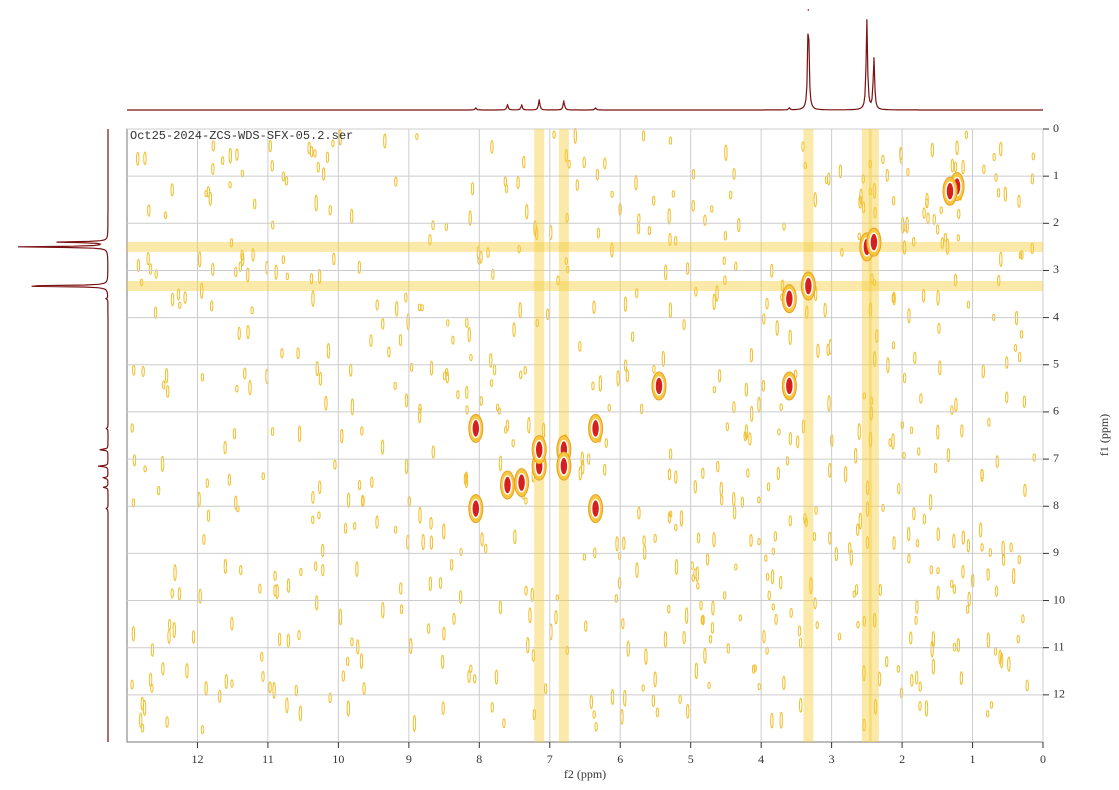 This screenshot has width=1119, height=790. Describe the element at coordinates (973, 759) in the screenshot. I see `x-tick-label: 1` at that location.